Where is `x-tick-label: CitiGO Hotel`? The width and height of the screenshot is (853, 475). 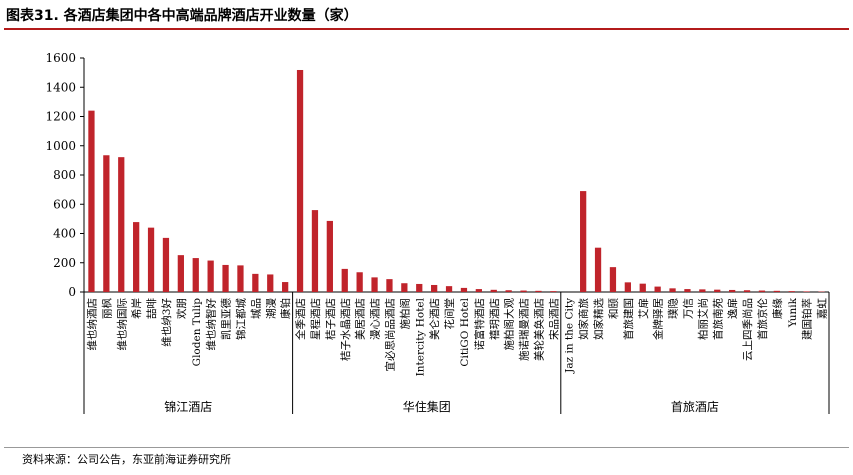 x-tick-label: CitiGO Hotel is located at coordinates (465, 331).